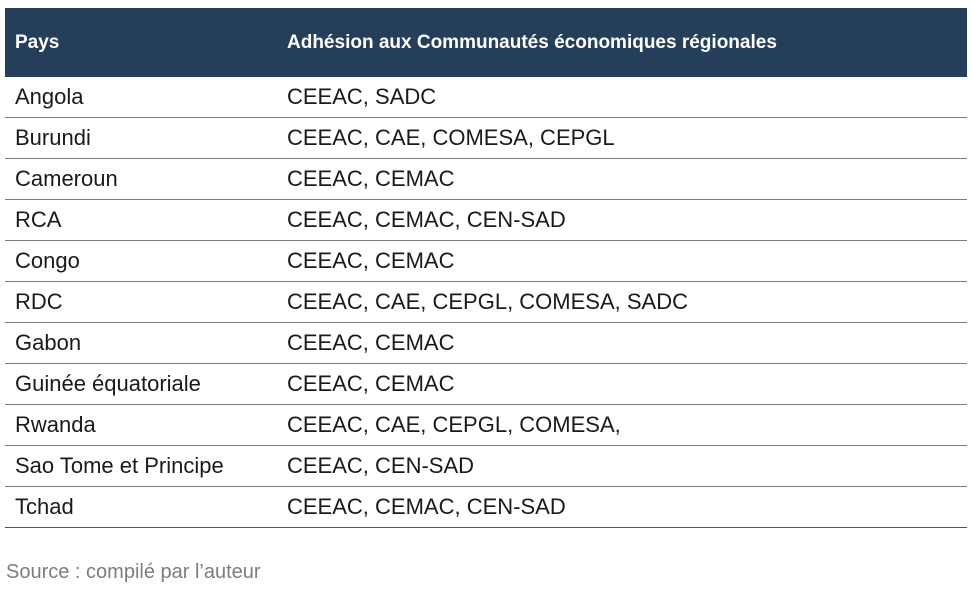  What do you see at coordinates (141, 425) in the screenshot?
I see `country-cell: Rwanda` at bounding box center [141, 425].